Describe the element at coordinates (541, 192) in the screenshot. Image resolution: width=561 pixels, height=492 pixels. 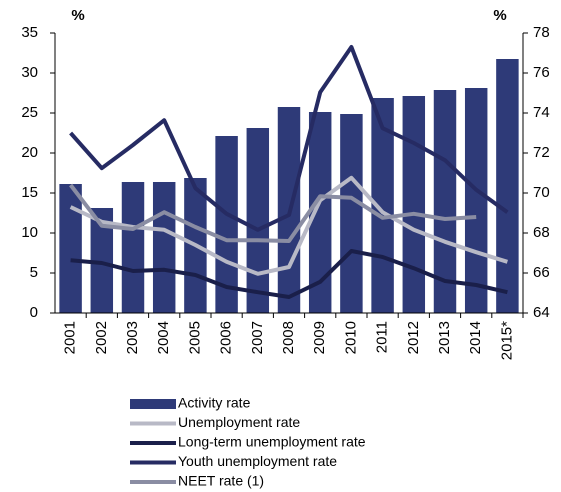
I see `y2-tick-label: 70` at that location.